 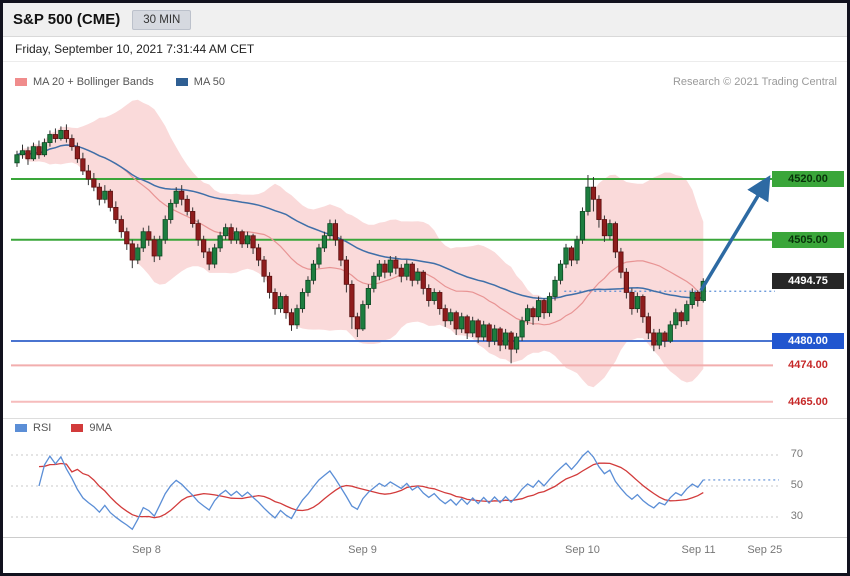 I want to click on instrument-title: S&P 500 (CME), so click(x=67, y=19).